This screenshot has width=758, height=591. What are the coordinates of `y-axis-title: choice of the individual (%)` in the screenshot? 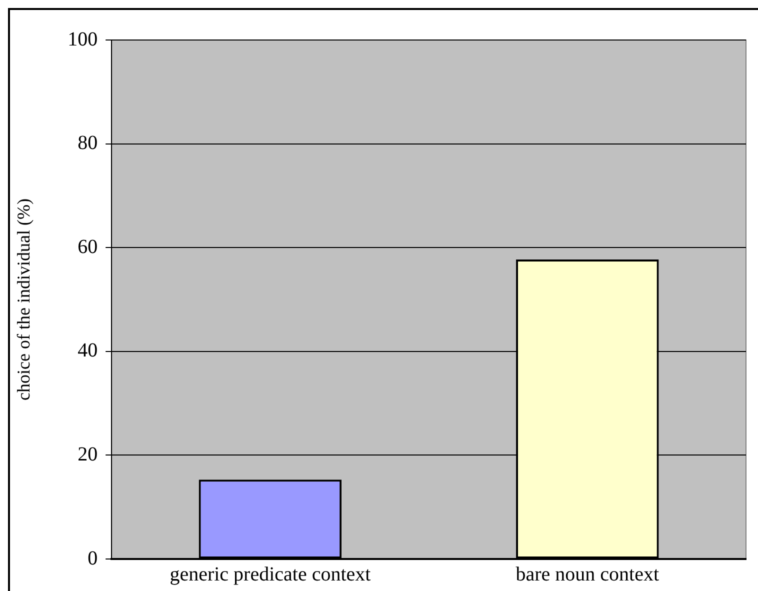 It's located at (24, 299).